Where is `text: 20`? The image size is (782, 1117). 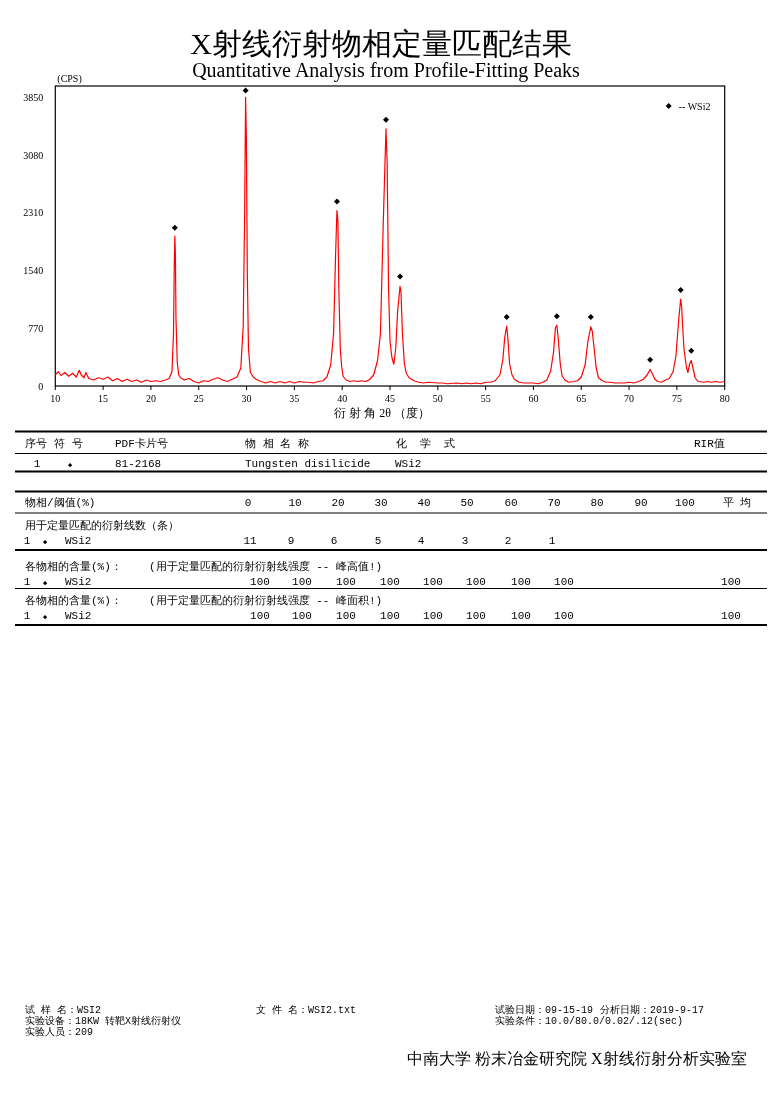 text: 20 is located at coordinates (338, 503).